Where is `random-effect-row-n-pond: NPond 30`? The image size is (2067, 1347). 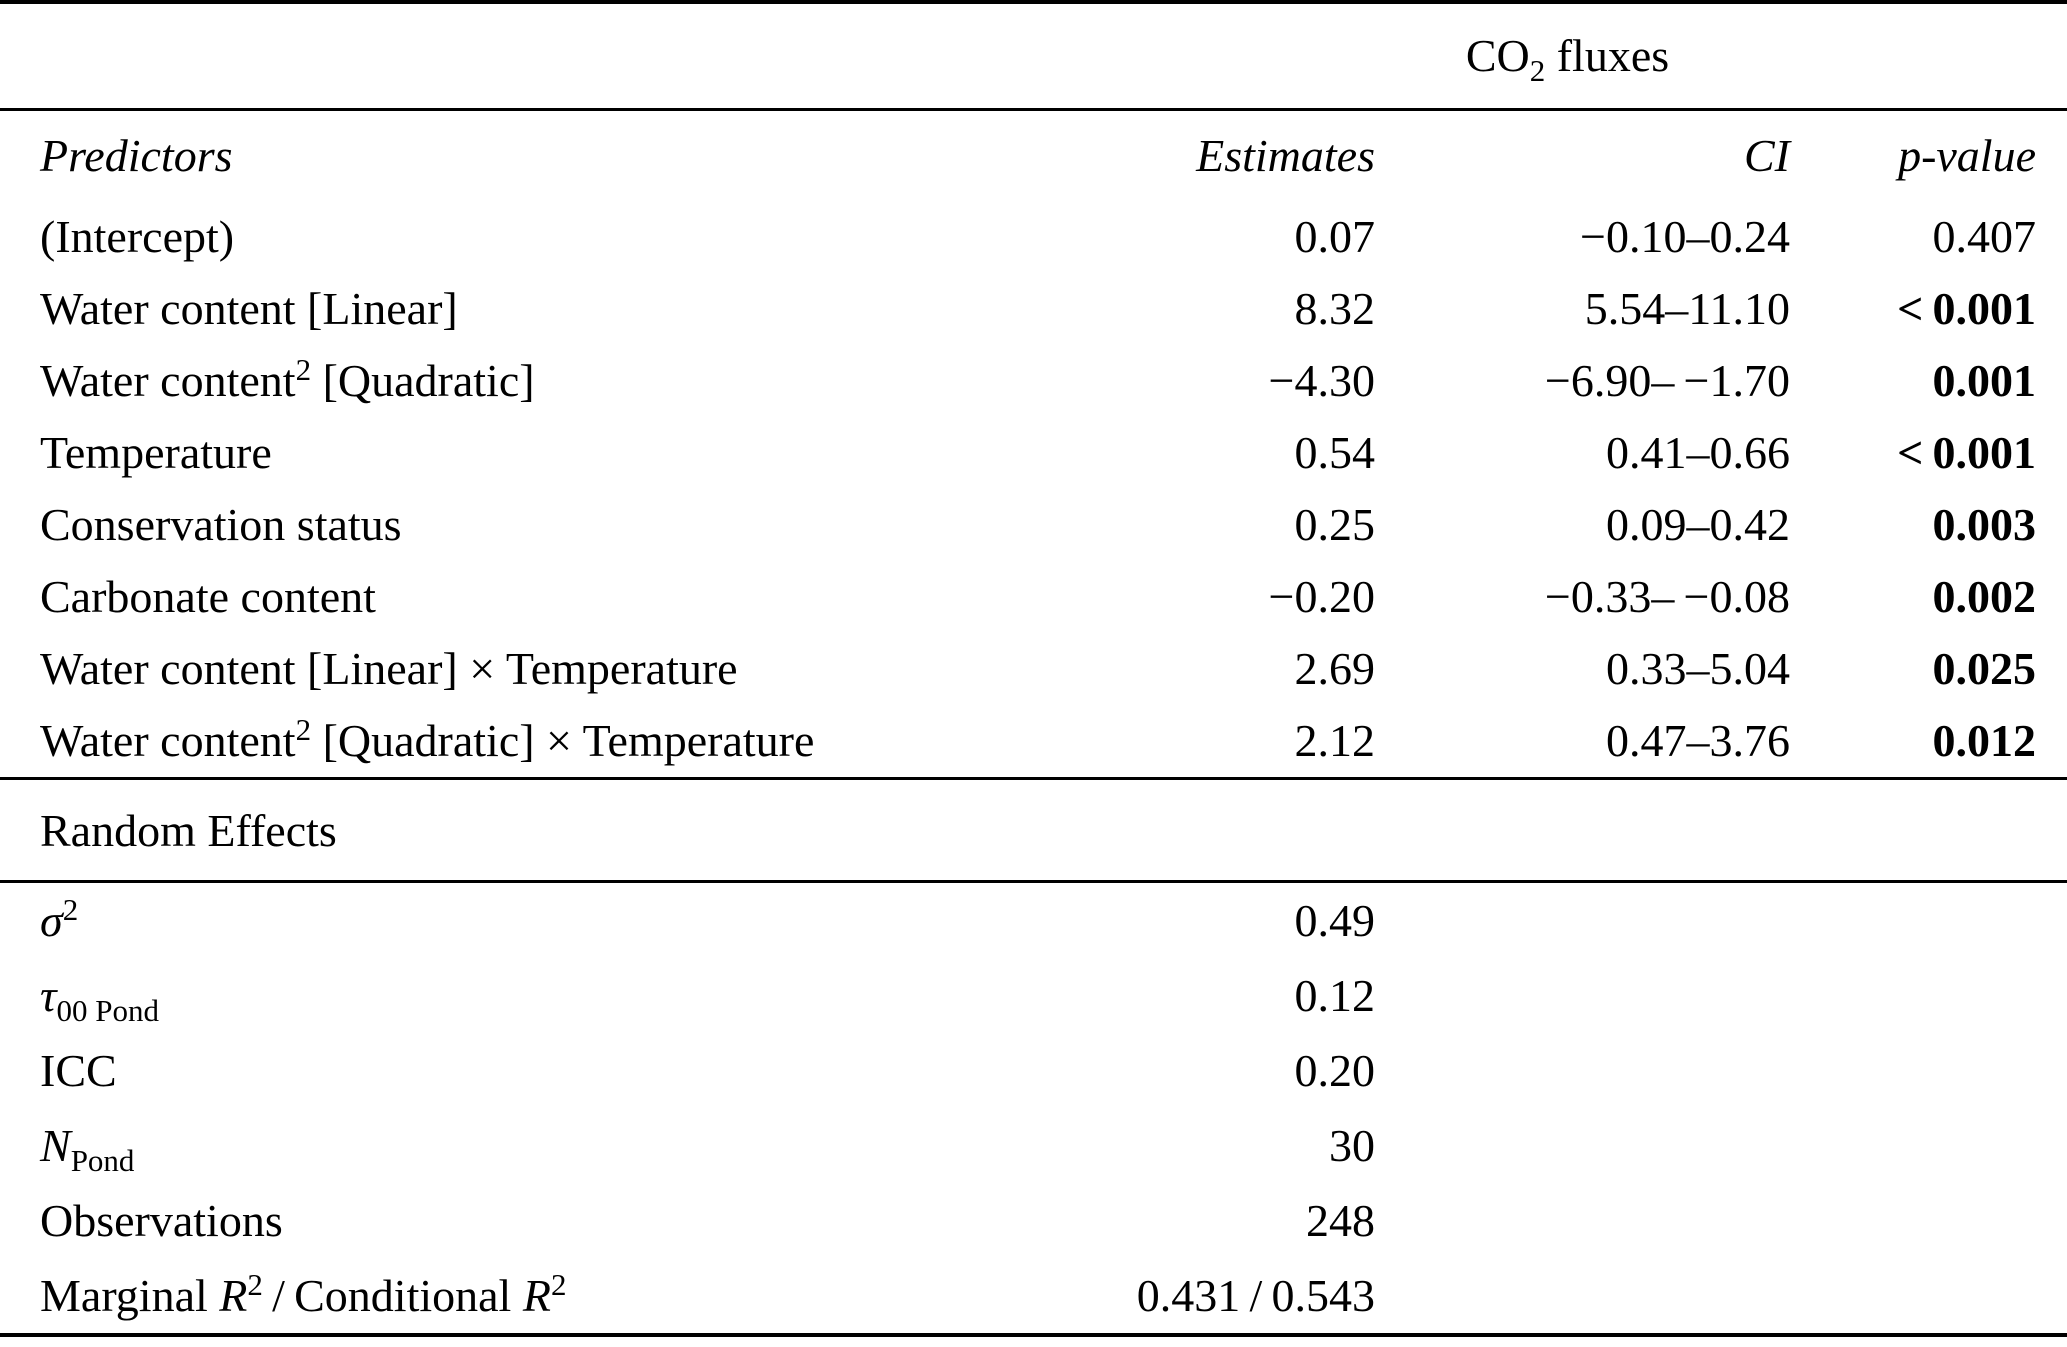
random-effect-row-n-pond: NPond 30 is located at coordinates (1033, 1145).